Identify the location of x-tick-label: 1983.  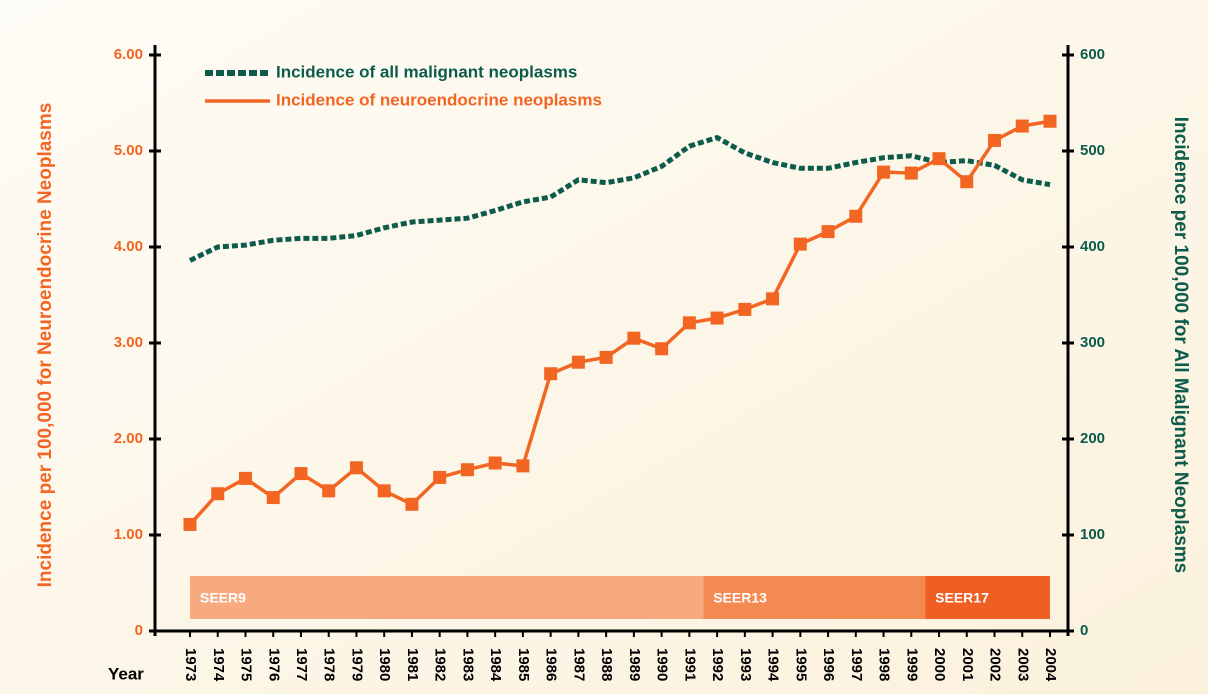
(467, 664).